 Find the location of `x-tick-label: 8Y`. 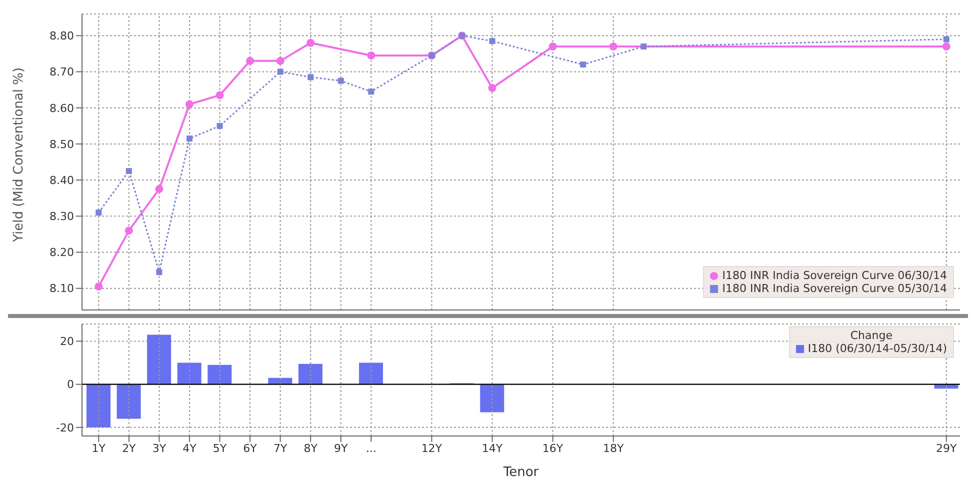

x-tick-label: 8Y is located at coordinates (311, 448).